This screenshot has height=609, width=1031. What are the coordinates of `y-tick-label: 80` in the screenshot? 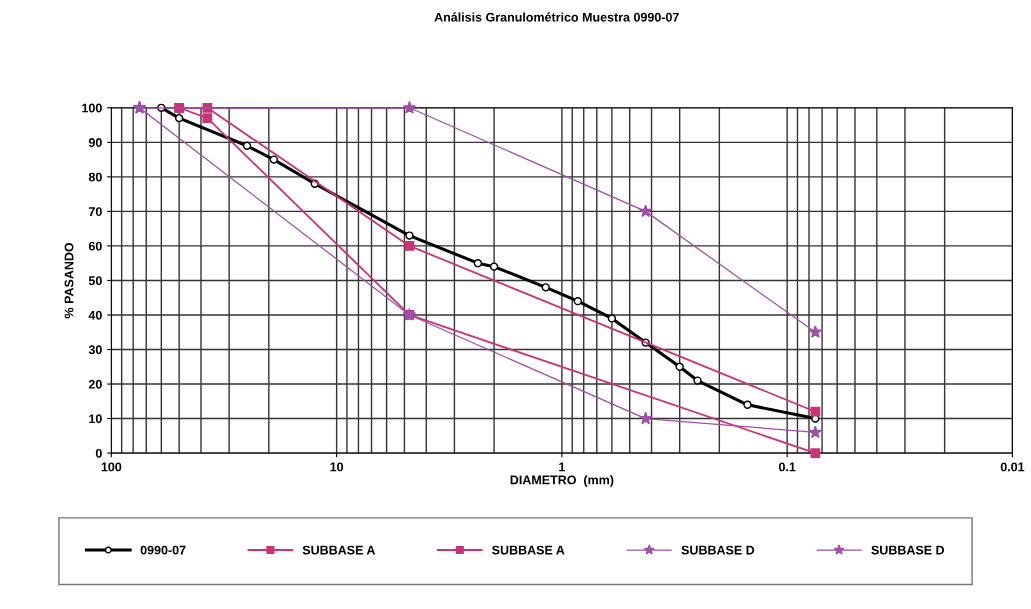 It's located at (95, 177).